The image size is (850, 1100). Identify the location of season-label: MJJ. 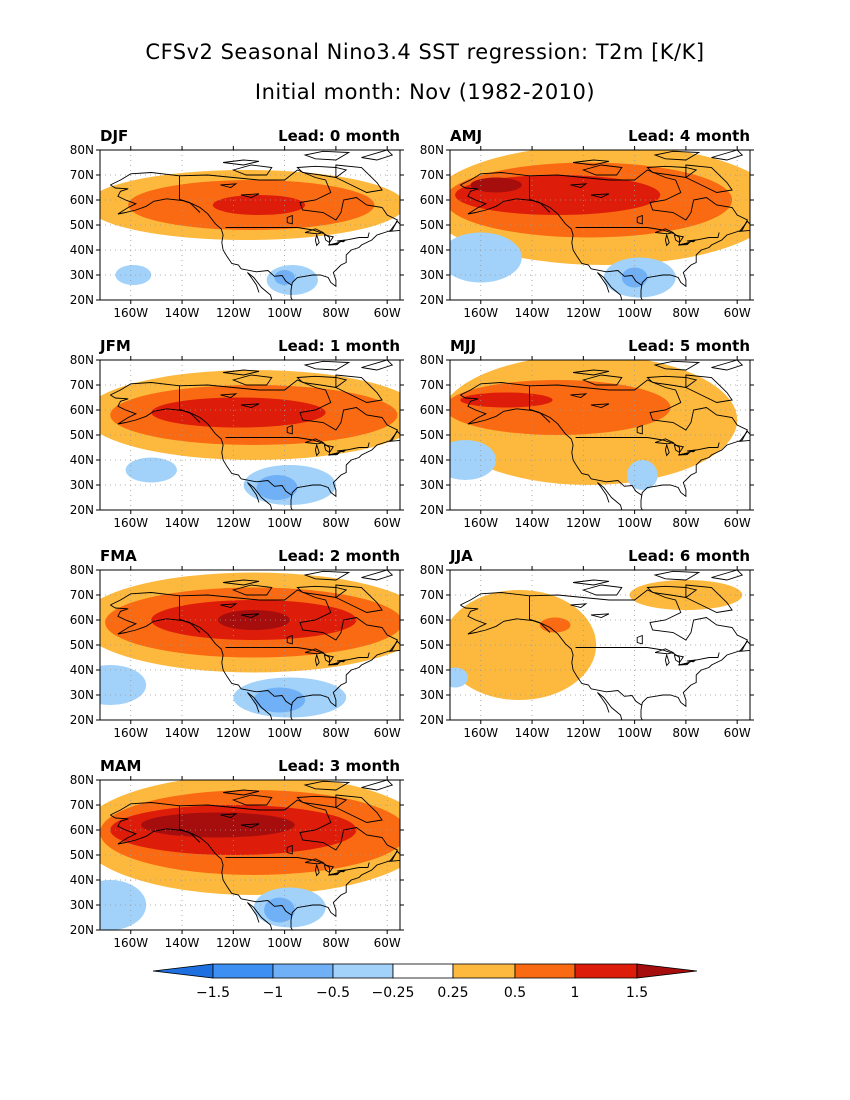
(463, 346).